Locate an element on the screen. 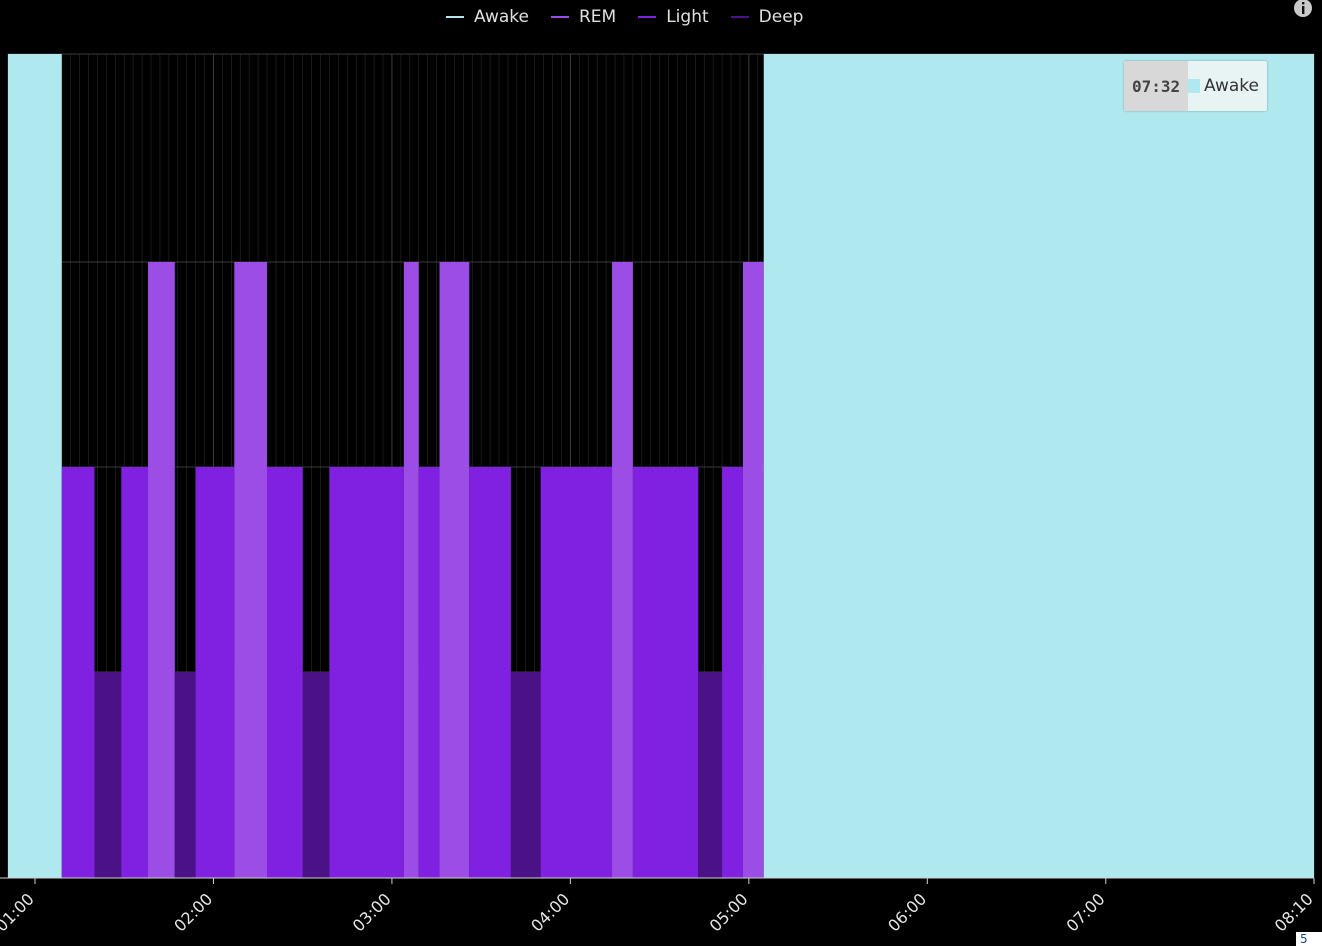 The image size is (1322, 946). legend-label-deep: Deep is located at coordinates (781, 17).